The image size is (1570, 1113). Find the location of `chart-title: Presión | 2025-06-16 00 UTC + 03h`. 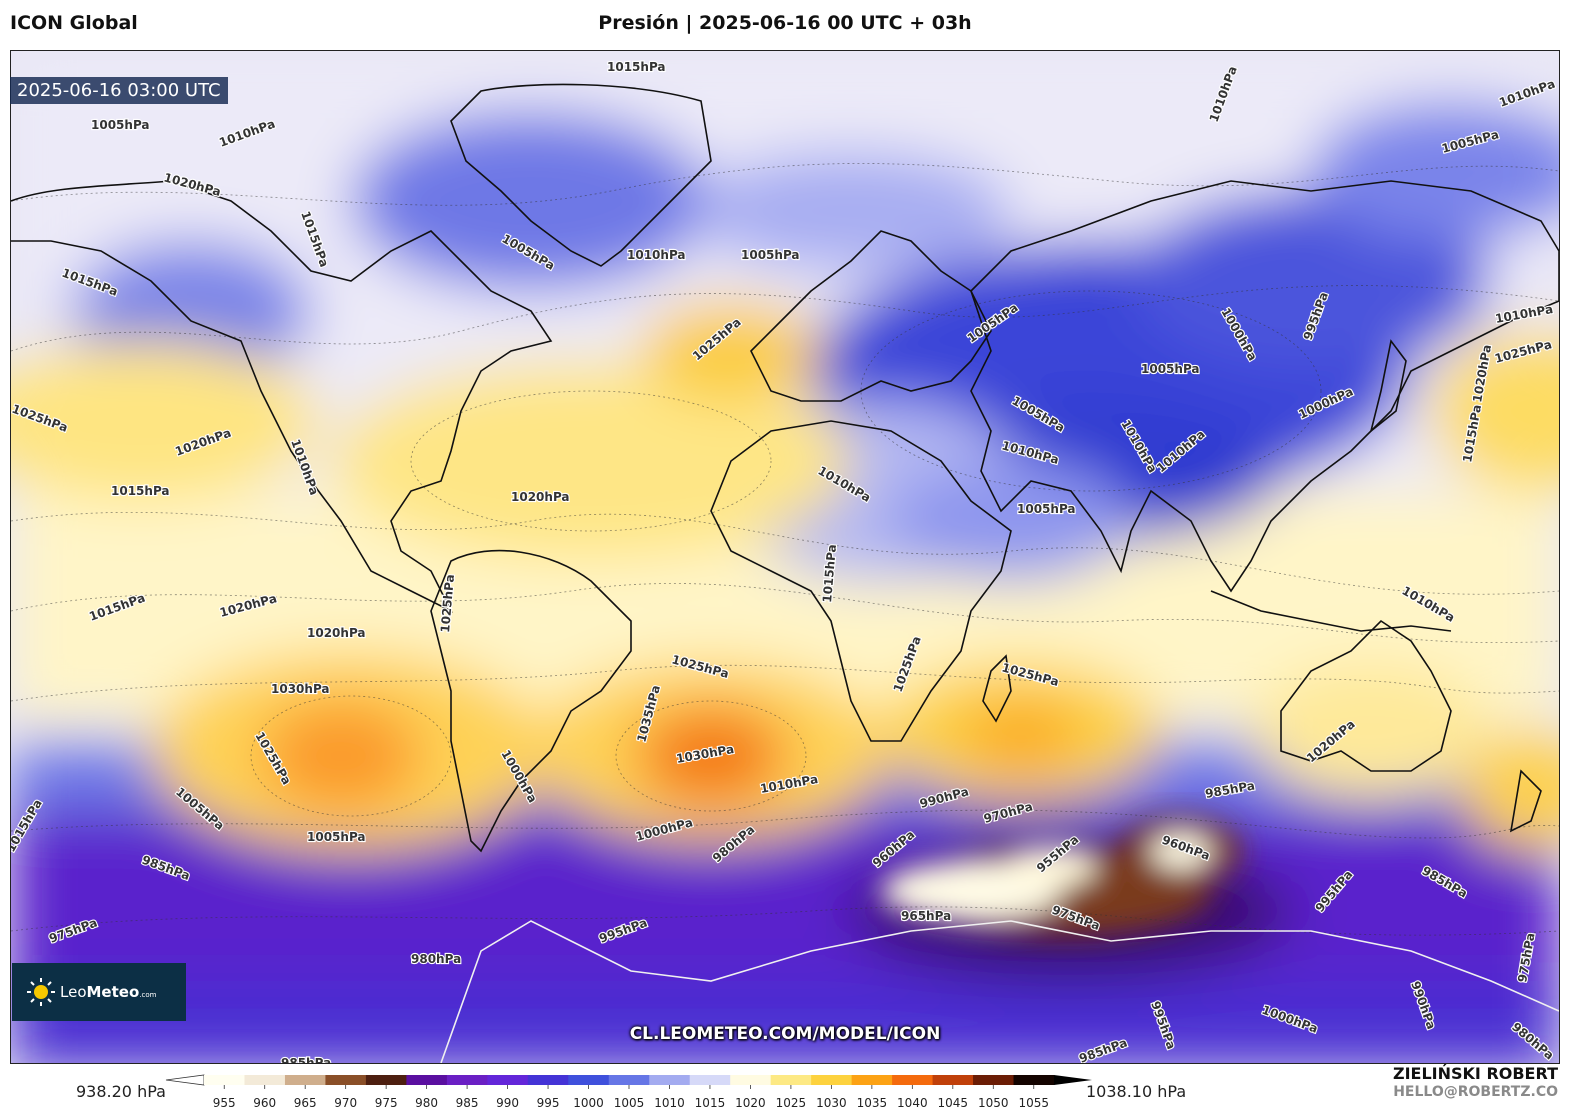

chart-title: Presión | 2025-06-16 00 UTC + 03h is located at coordinates (785, 23).